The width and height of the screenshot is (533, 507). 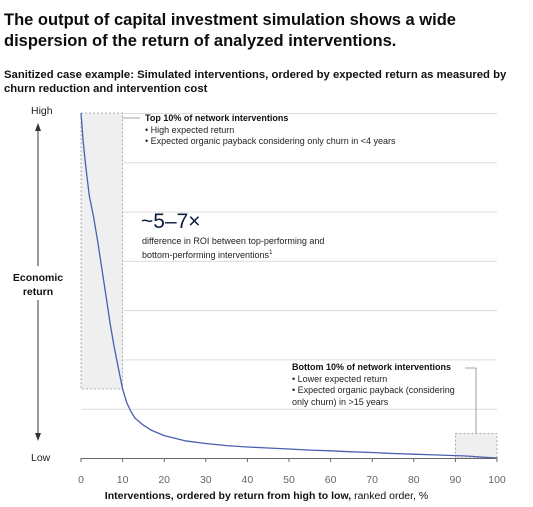 What do you see at coordinates (372, 480) in the screenshot?
I see `x-tick-label: 70` at bounding box center [372, 480].